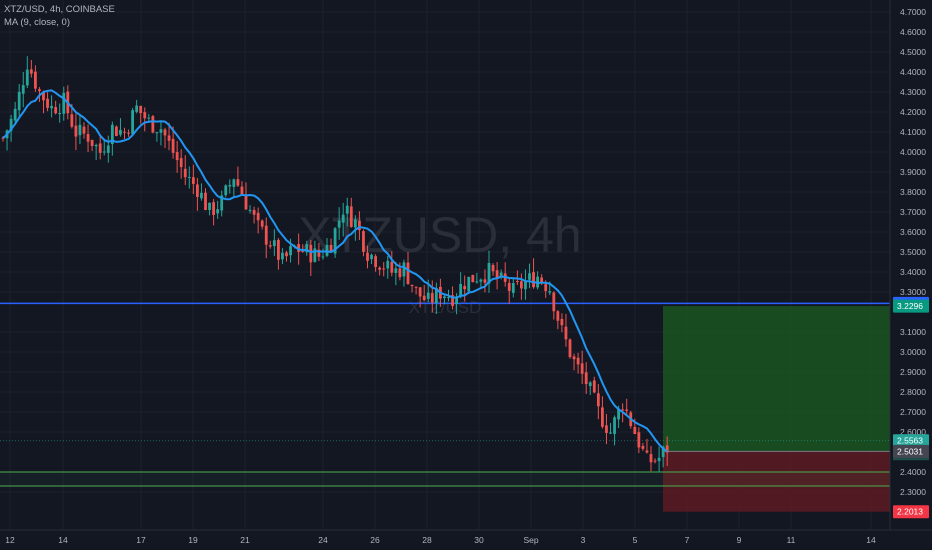 The image size is (932, 550). Describe the element at coordinates (439, 235) in the screenshot. I see `symbol-watermark: XTZUSD, 4h` at that location.